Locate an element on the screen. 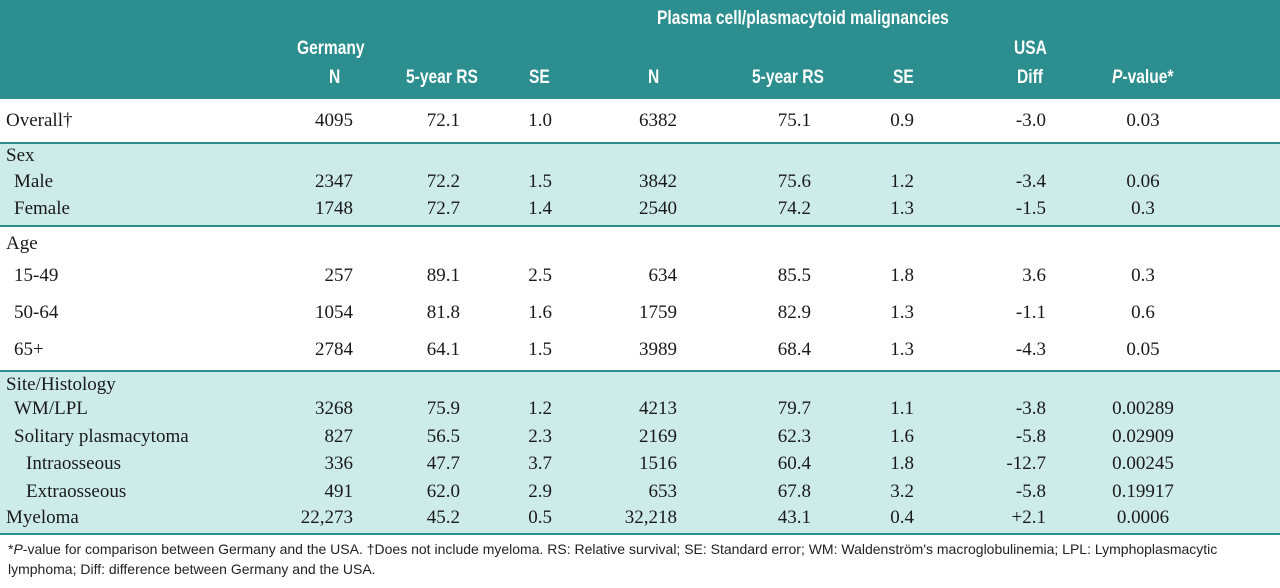  table-cell: 2784 is located at coordinates (334, 349).